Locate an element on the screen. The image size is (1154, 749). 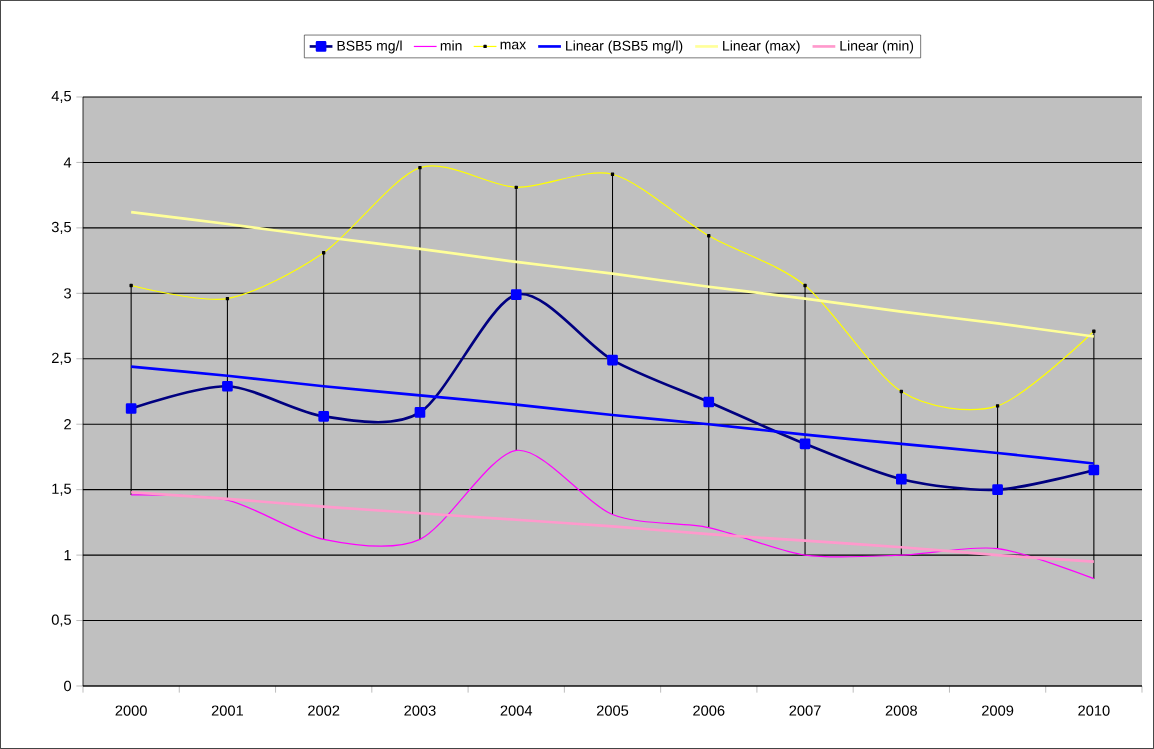
legend-label: min is located at coordinates (451, 45).